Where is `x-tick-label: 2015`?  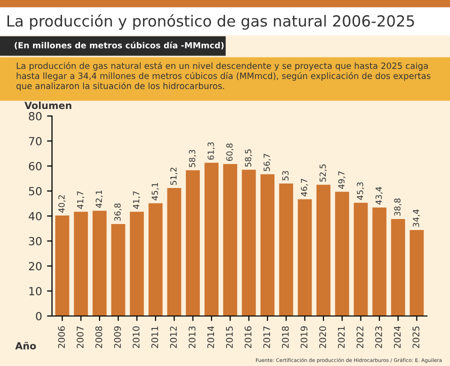
x-tick-label: 2015 is located at coordinates (229, 337).